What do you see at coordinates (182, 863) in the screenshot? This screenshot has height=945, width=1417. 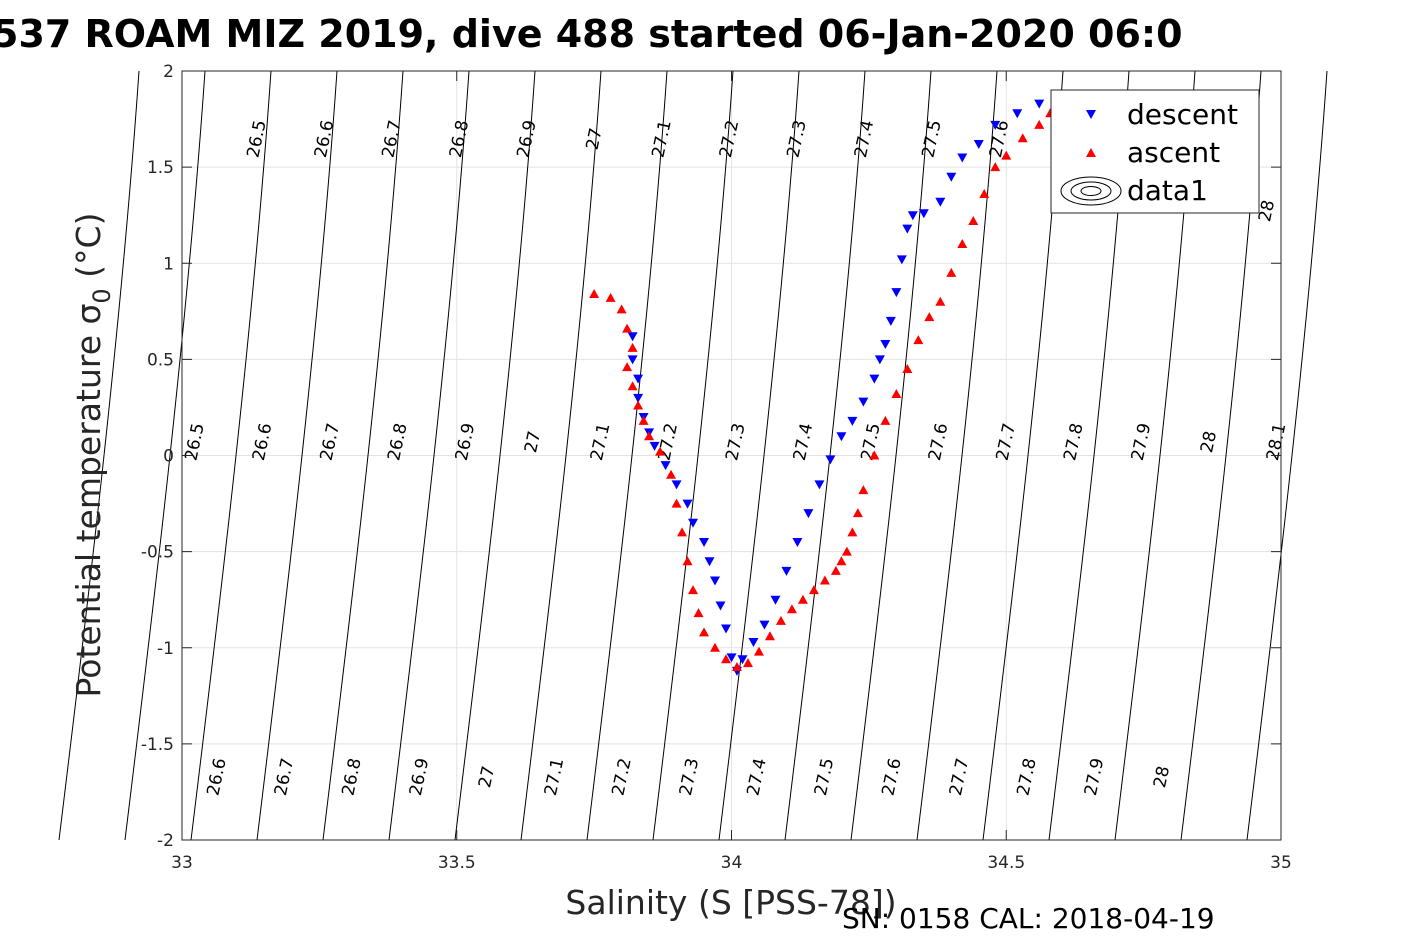 I see `x-tick-label: 33` at bounding box center [182, 863].